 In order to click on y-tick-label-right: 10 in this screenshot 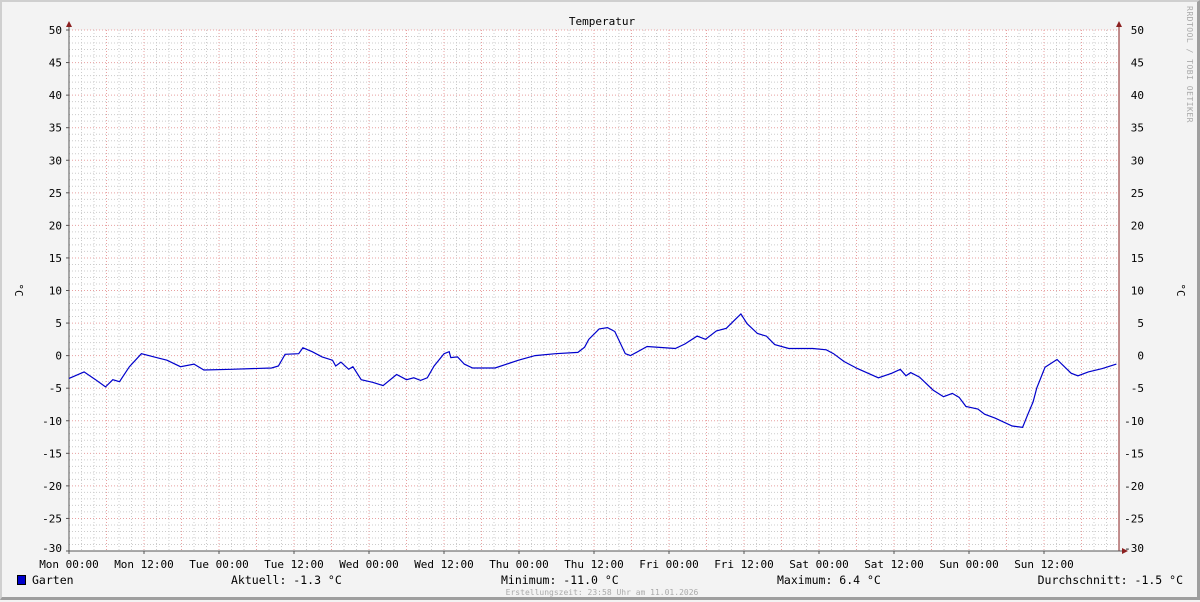, I will do `click(1137, 291)`.